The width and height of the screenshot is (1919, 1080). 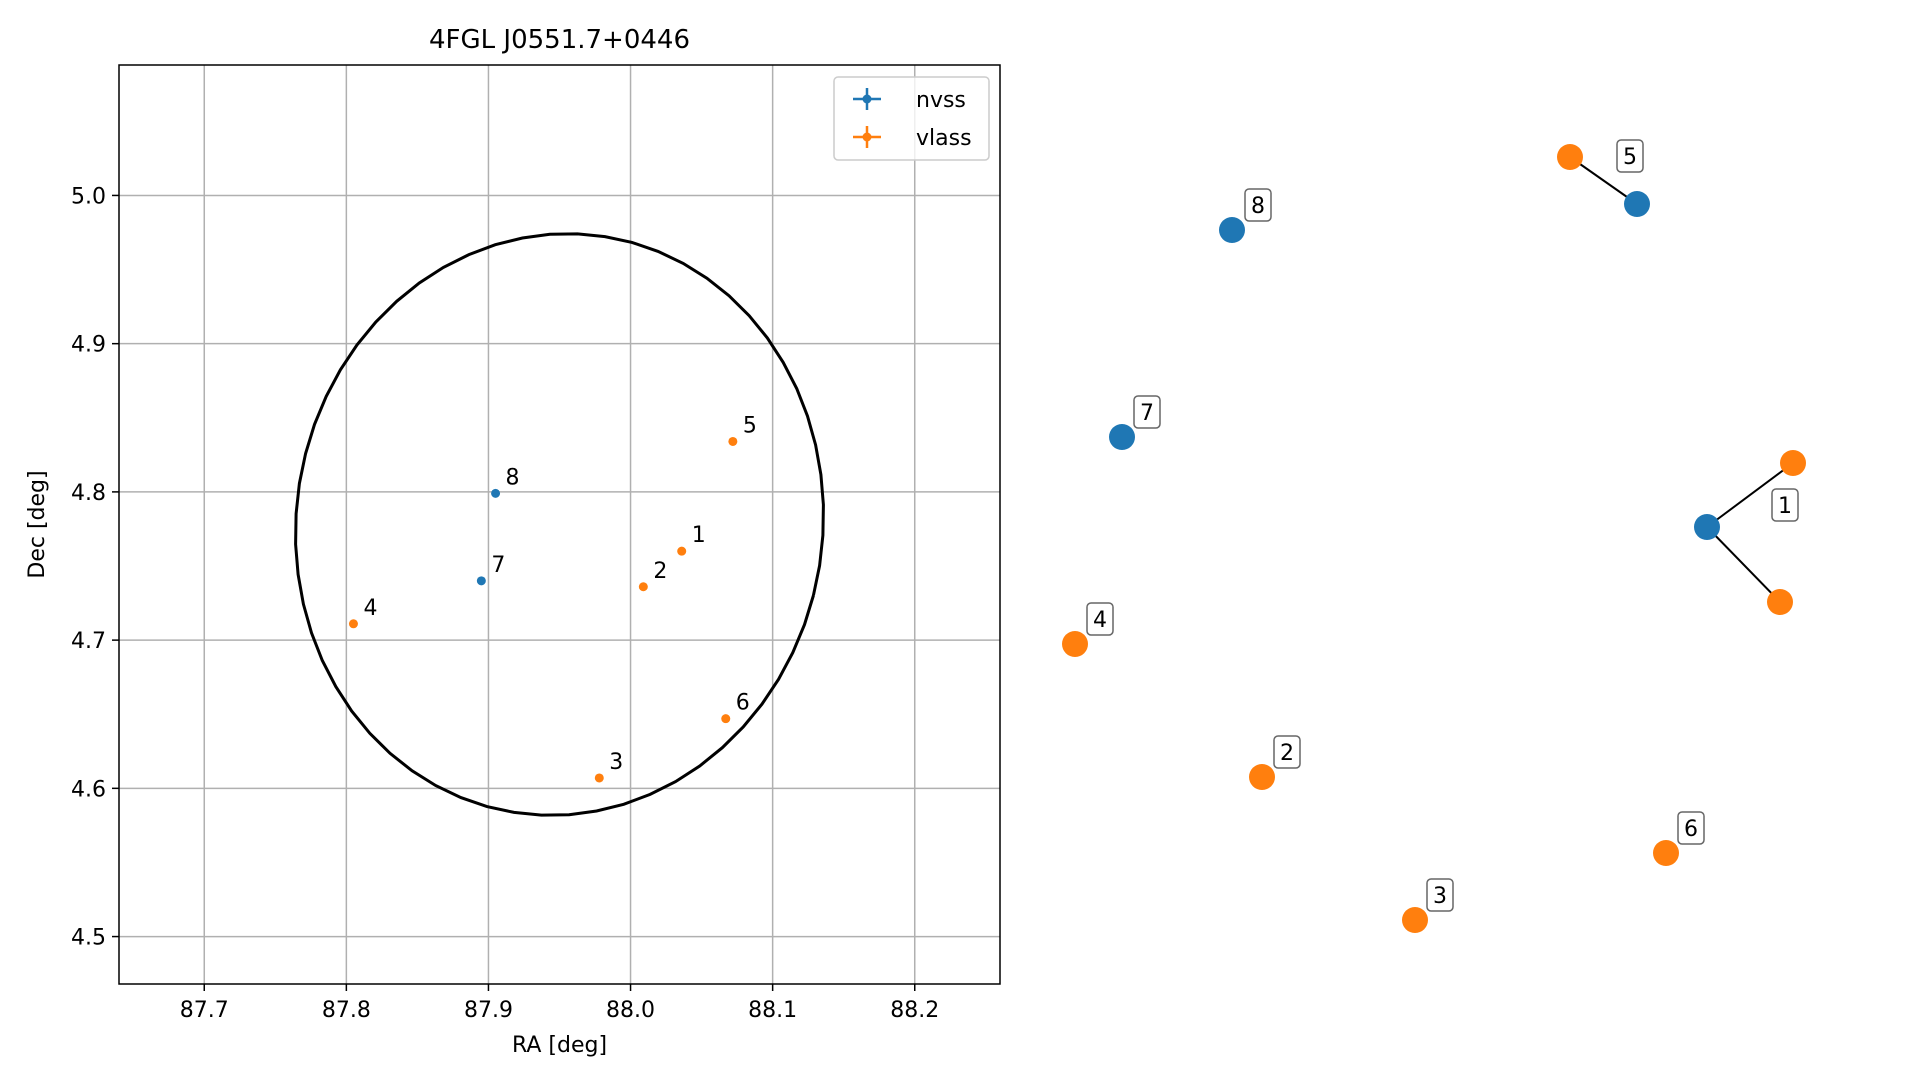 I want to click on y-tick-label: 4.8, so click(x=88, y=493).